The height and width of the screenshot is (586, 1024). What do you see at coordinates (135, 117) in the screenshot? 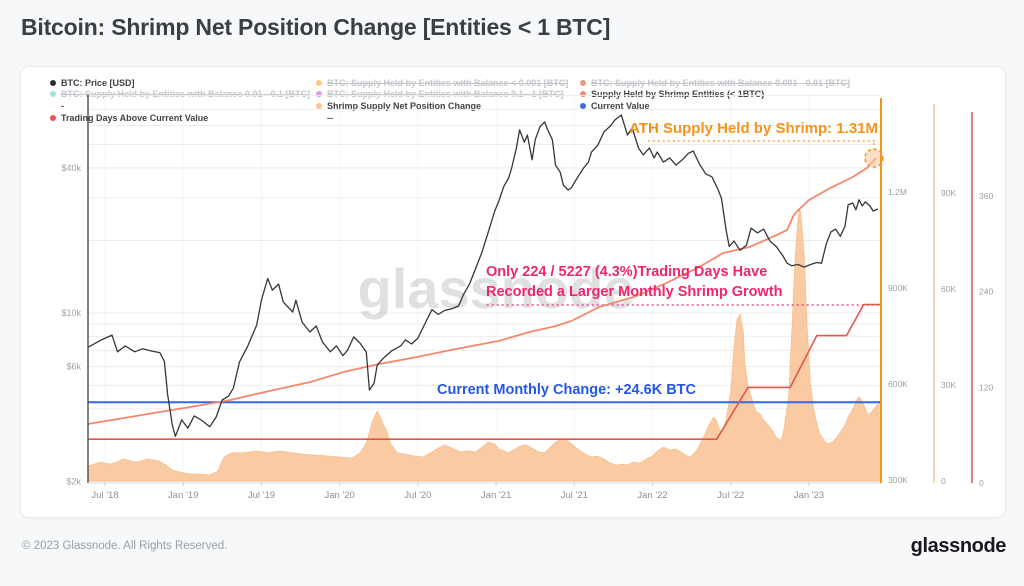
I see `legend-label: Trading Days Above Current Value` at bounding box center [135, 117].